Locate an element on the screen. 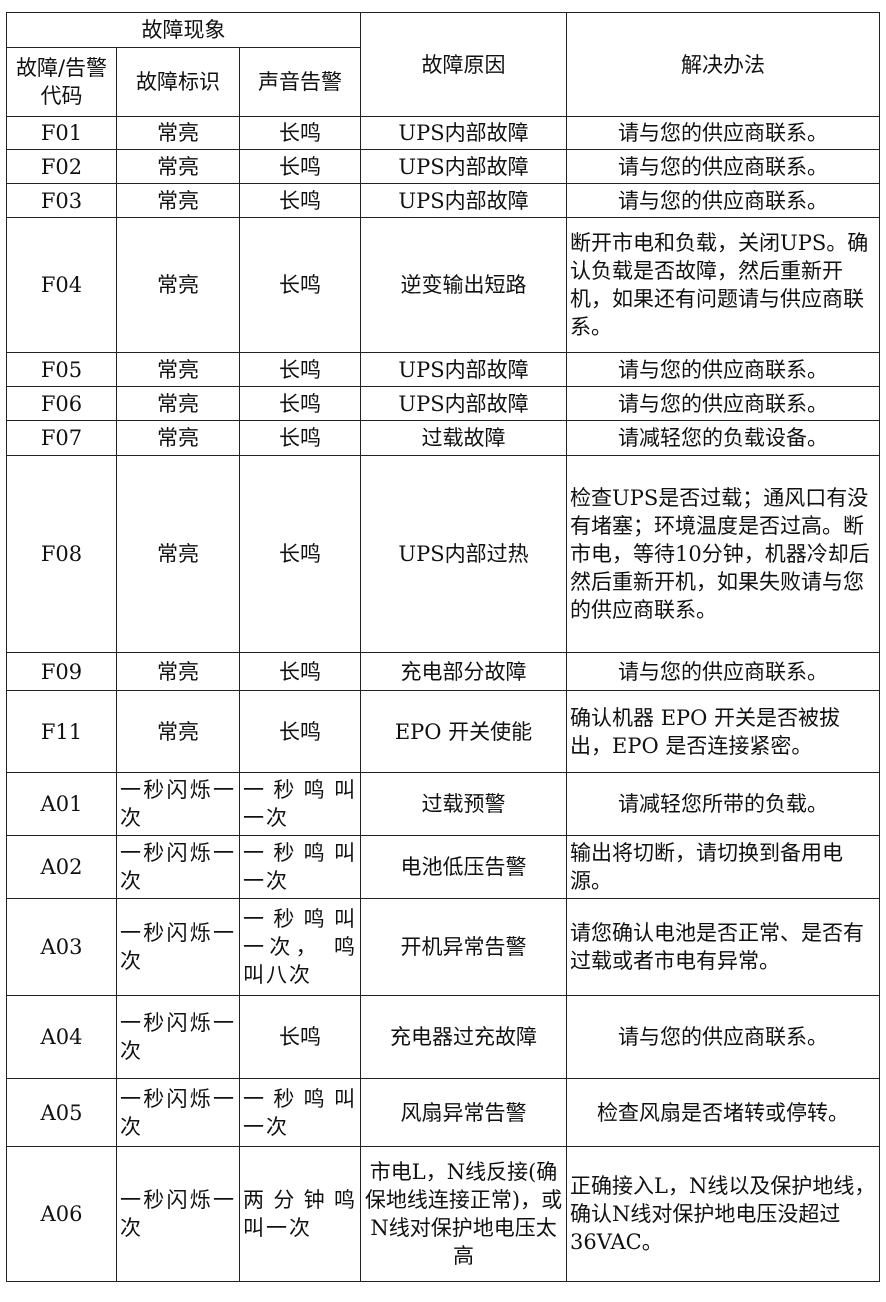 Image resolution: width=886 pixels, height=1302 pixels. solution-cell: 确认机器 EPO 开关是否被拔出，EPO 是否连接紧密。 is located at coordinates (723, 731).